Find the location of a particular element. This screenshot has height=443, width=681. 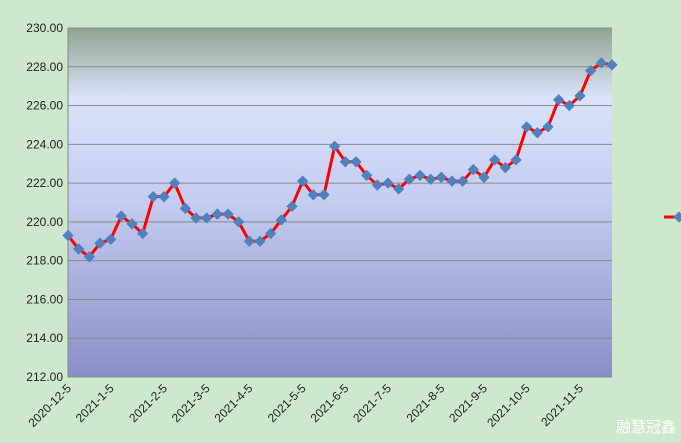

x-tick-label: 2021-10-5 is located at coordinates (508, 405).